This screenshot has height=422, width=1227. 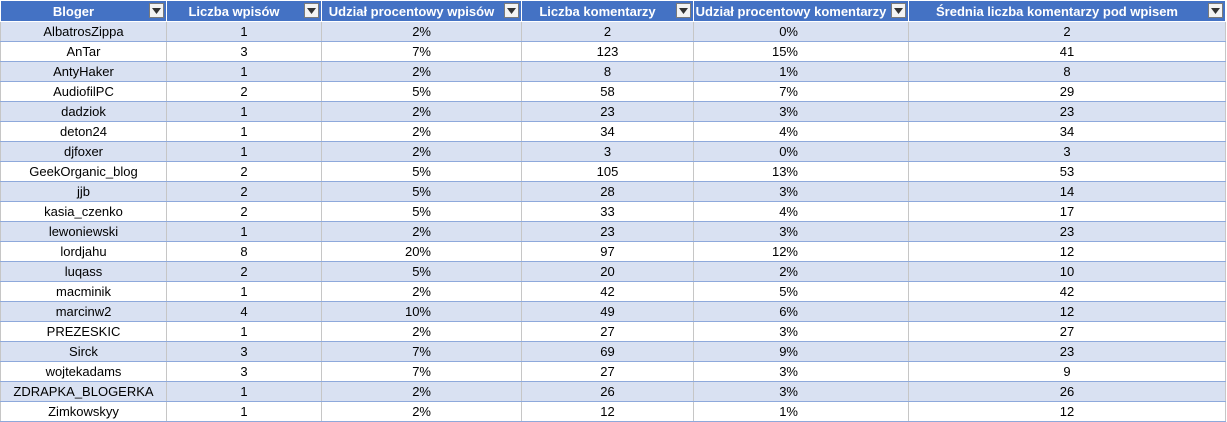 What do you see at coordinates (801, 171) in the screenshot?
I see `cell-udzial-komentarzy: 13%` at bounding box center [801, 171].